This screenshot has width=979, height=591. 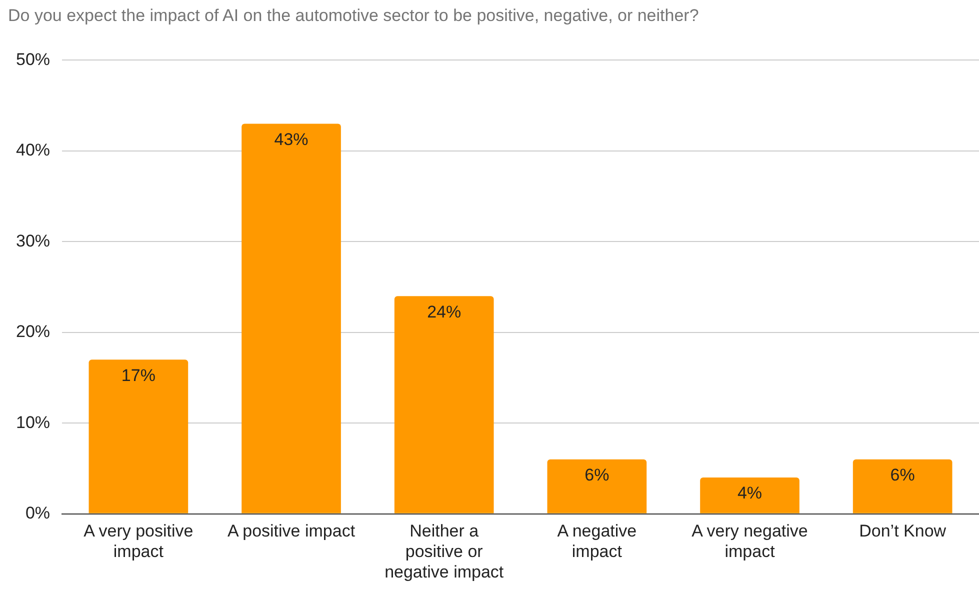 What do you see at coordinates (444, 312) in the screenshot?
I see `data-label: 24%` at bounding box center [444, 312].